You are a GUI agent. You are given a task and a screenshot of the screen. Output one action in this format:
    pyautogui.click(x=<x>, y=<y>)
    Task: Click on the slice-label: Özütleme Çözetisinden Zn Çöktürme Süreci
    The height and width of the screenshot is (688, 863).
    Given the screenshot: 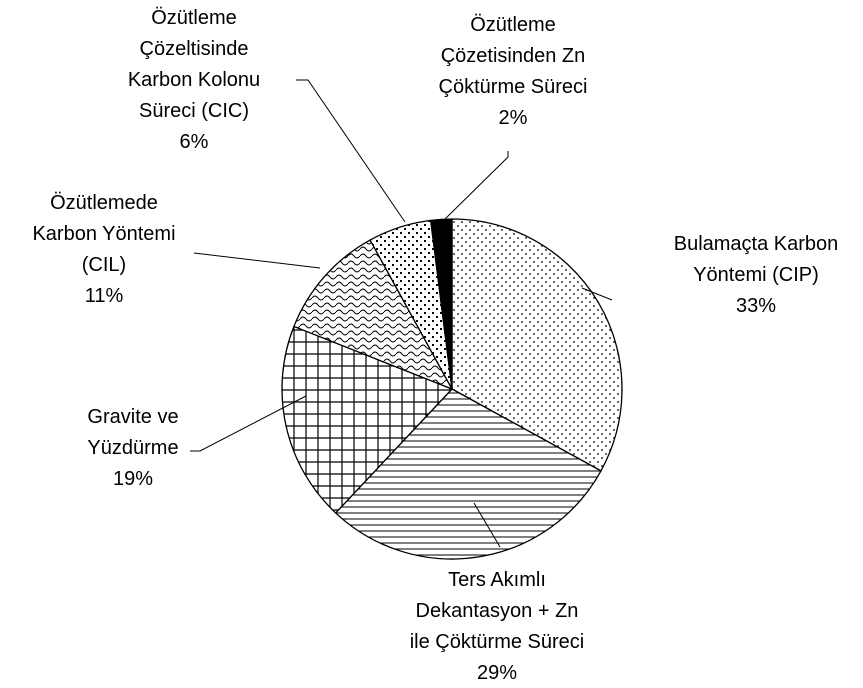 What is the action you would take?
    pyautogui.click(x=513, y=56)
    